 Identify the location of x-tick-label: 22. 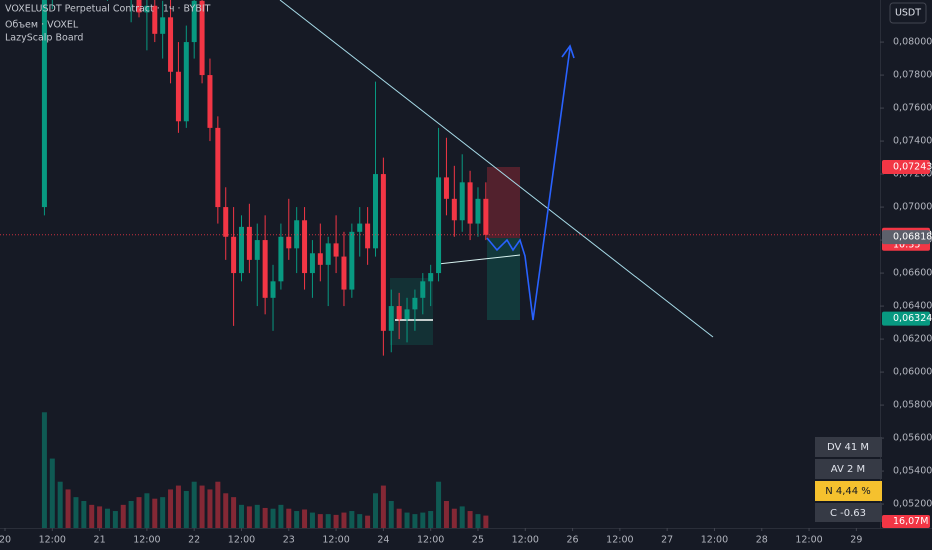
(194, 540).